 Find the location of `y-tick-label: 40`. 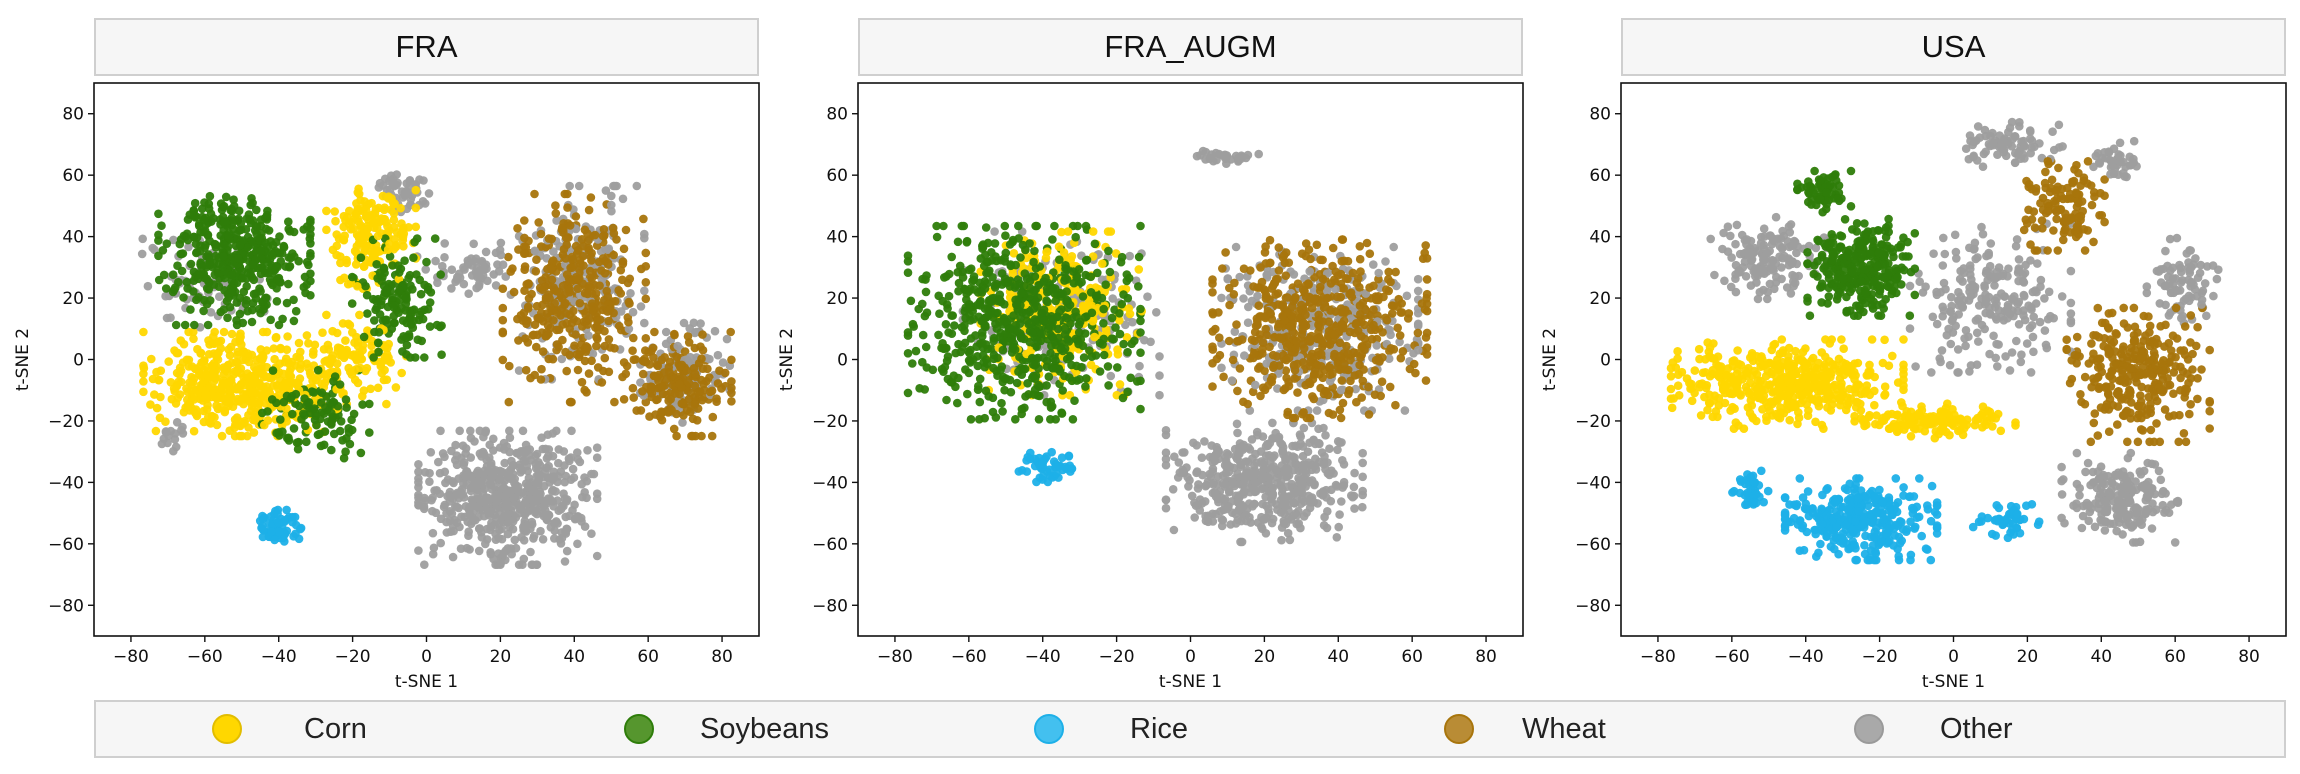

y-tick-label: 40 is located at coordinates (73, 238).